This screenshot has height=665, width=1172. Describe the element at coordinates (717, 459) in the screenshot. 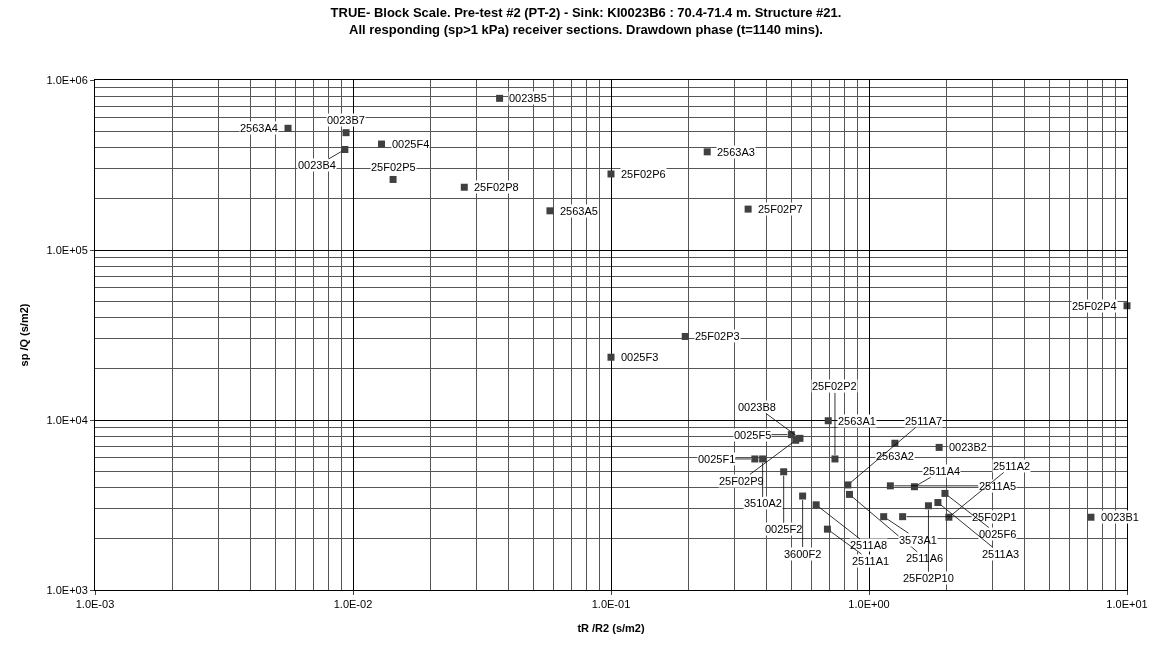

I see `series-label: 0025F1` at that location.